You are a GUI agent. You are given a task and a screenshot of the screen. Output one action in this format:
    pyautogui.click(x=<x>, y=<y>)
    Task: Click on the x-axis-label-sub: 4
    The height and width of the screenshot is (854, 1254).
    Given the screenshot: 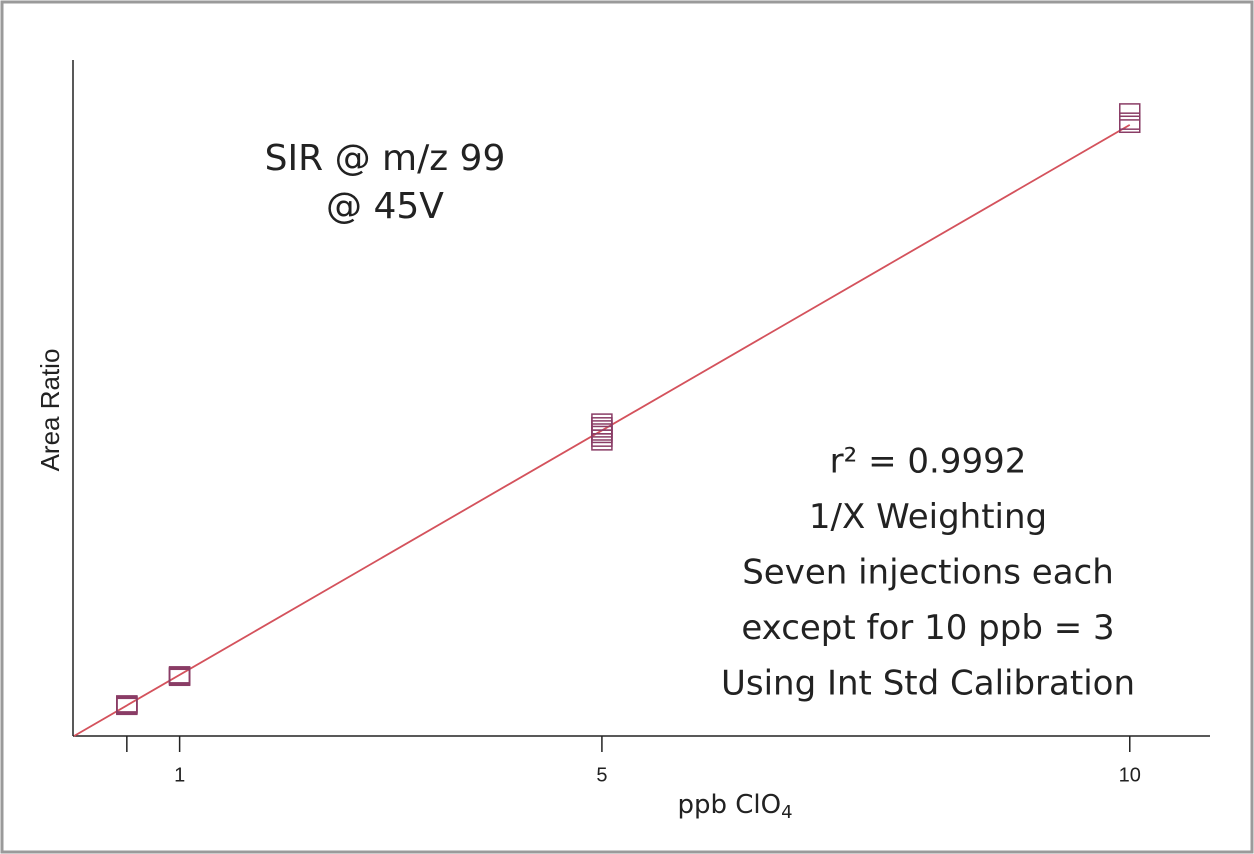 What is the action you would take?
    pyautogui.click(x=786, y=812)
    